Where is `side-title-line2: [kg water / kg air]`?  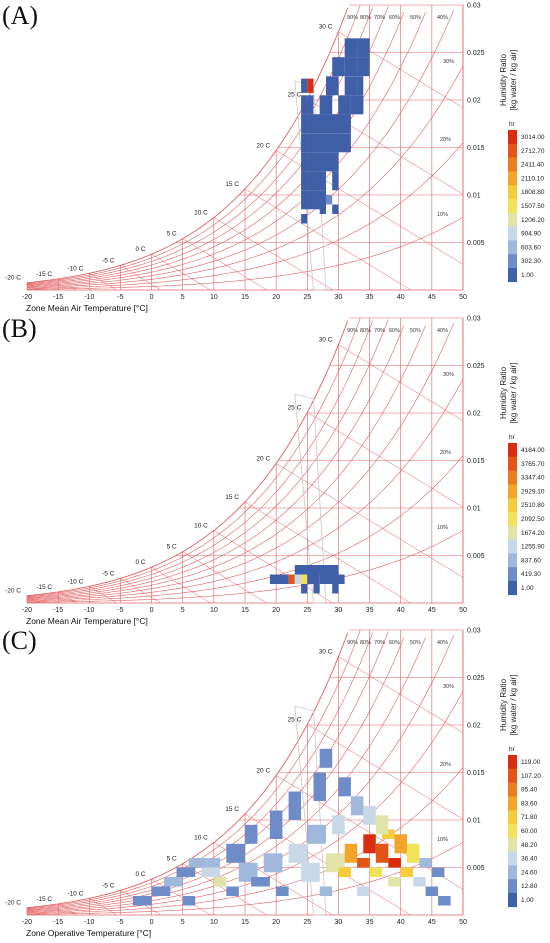
side-title-line2: [kg water / kg air] is located at coordinates (513, 705).